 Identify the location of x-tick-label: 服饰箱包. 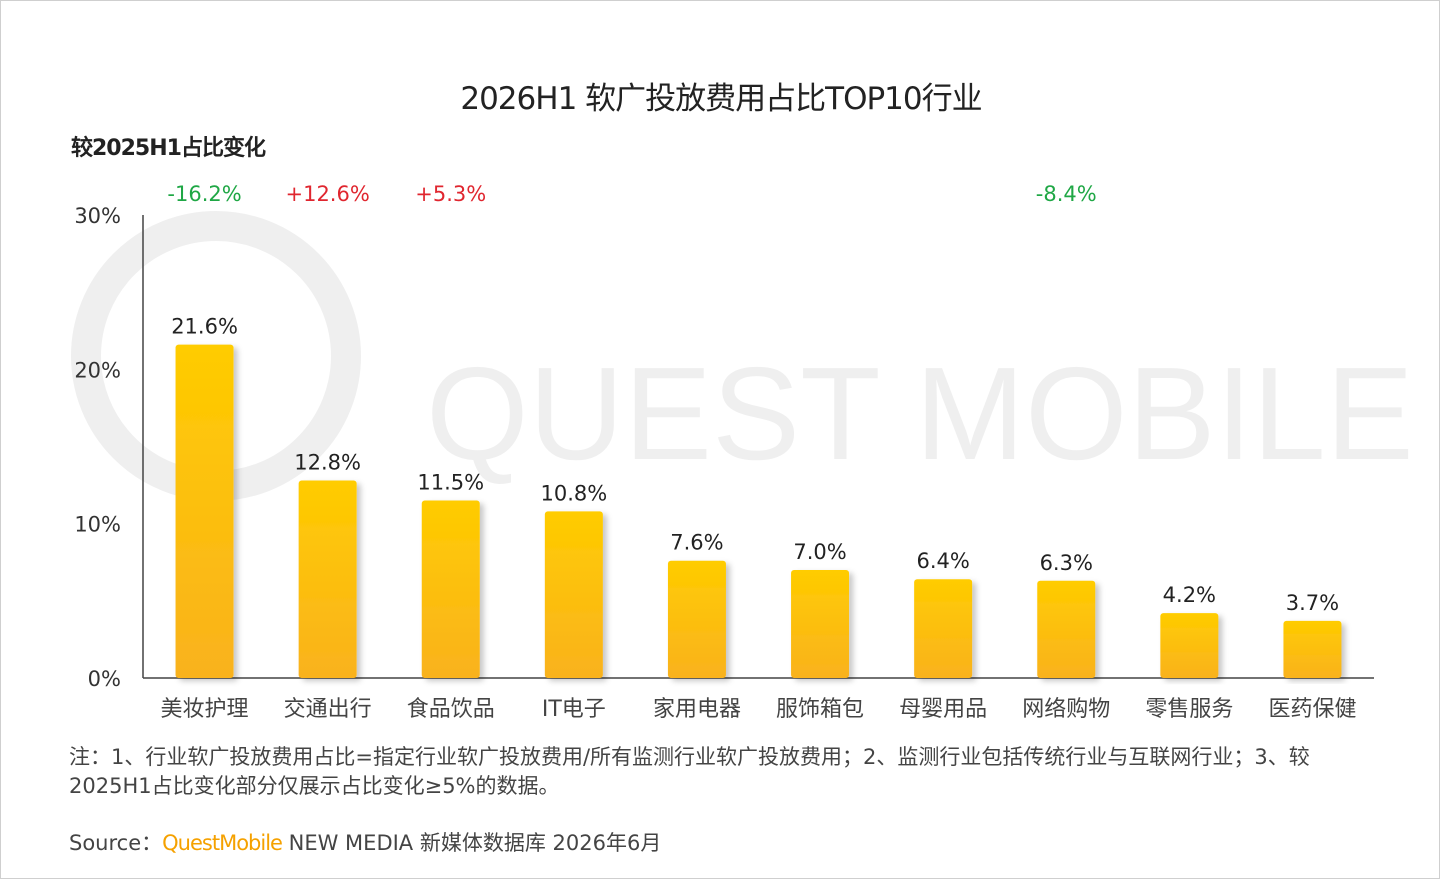
(820, 709).